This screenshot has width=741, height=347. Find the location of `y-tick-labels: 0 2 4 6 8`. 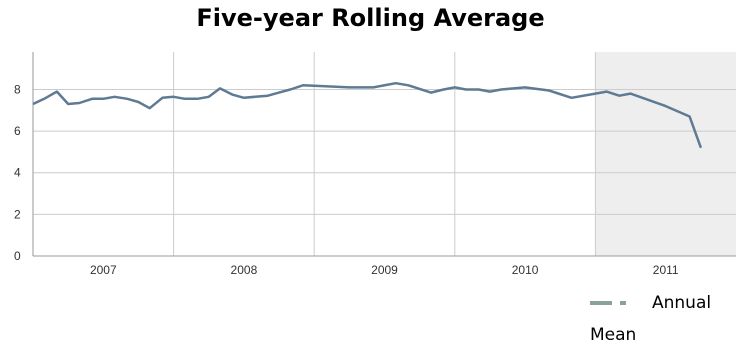

y-tick-labels: 0 2 4 6 8 is located at coordinates (17, 172).